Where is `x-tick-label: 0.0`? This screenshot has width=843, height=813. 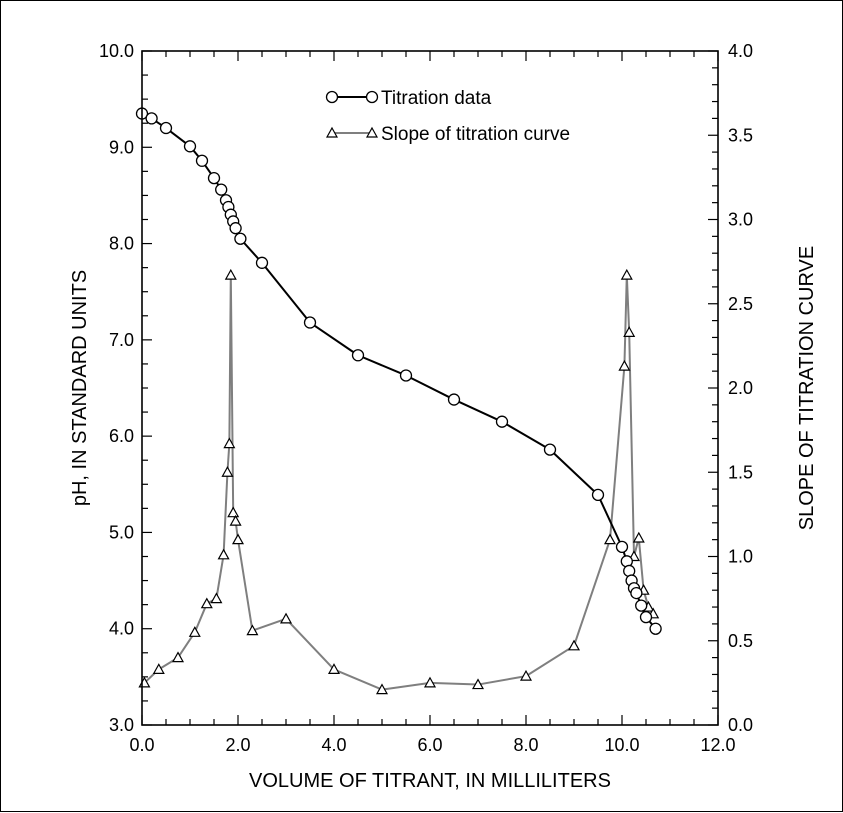 x-tick-label: 0.0 is located at coordinates (141, 745).